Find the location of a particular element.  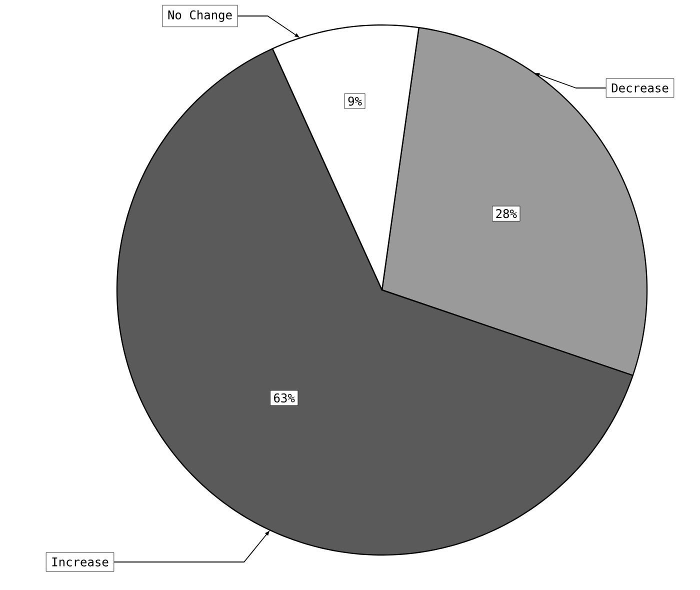

data-label: 63% is located at coordinates (284, 398).